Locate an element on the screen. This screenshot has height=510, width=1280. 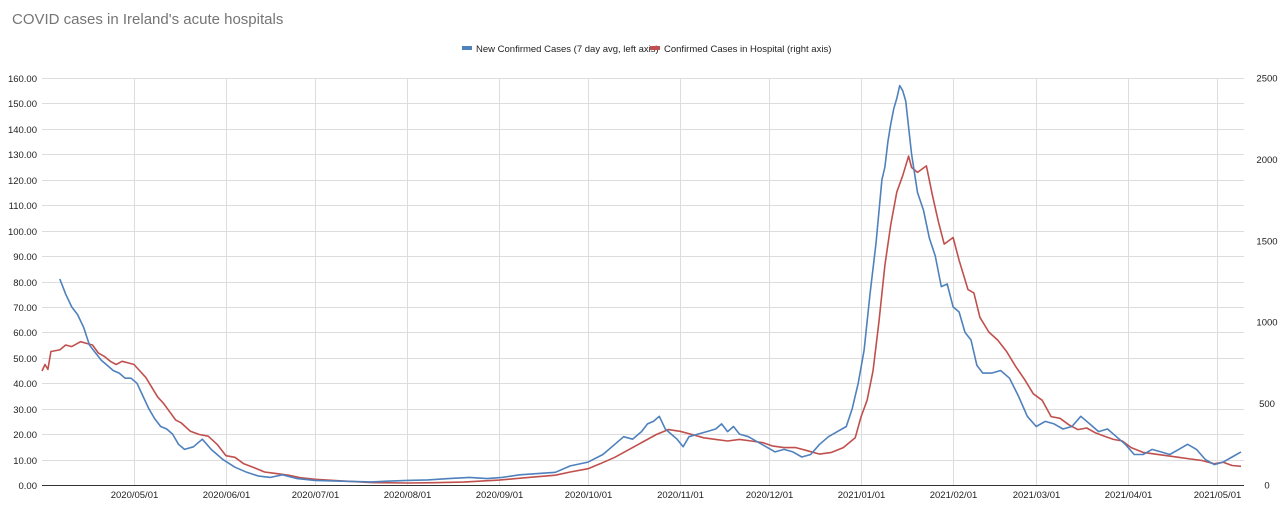
y-right-tick-label: 0 is located at coordinates (1266, 486).